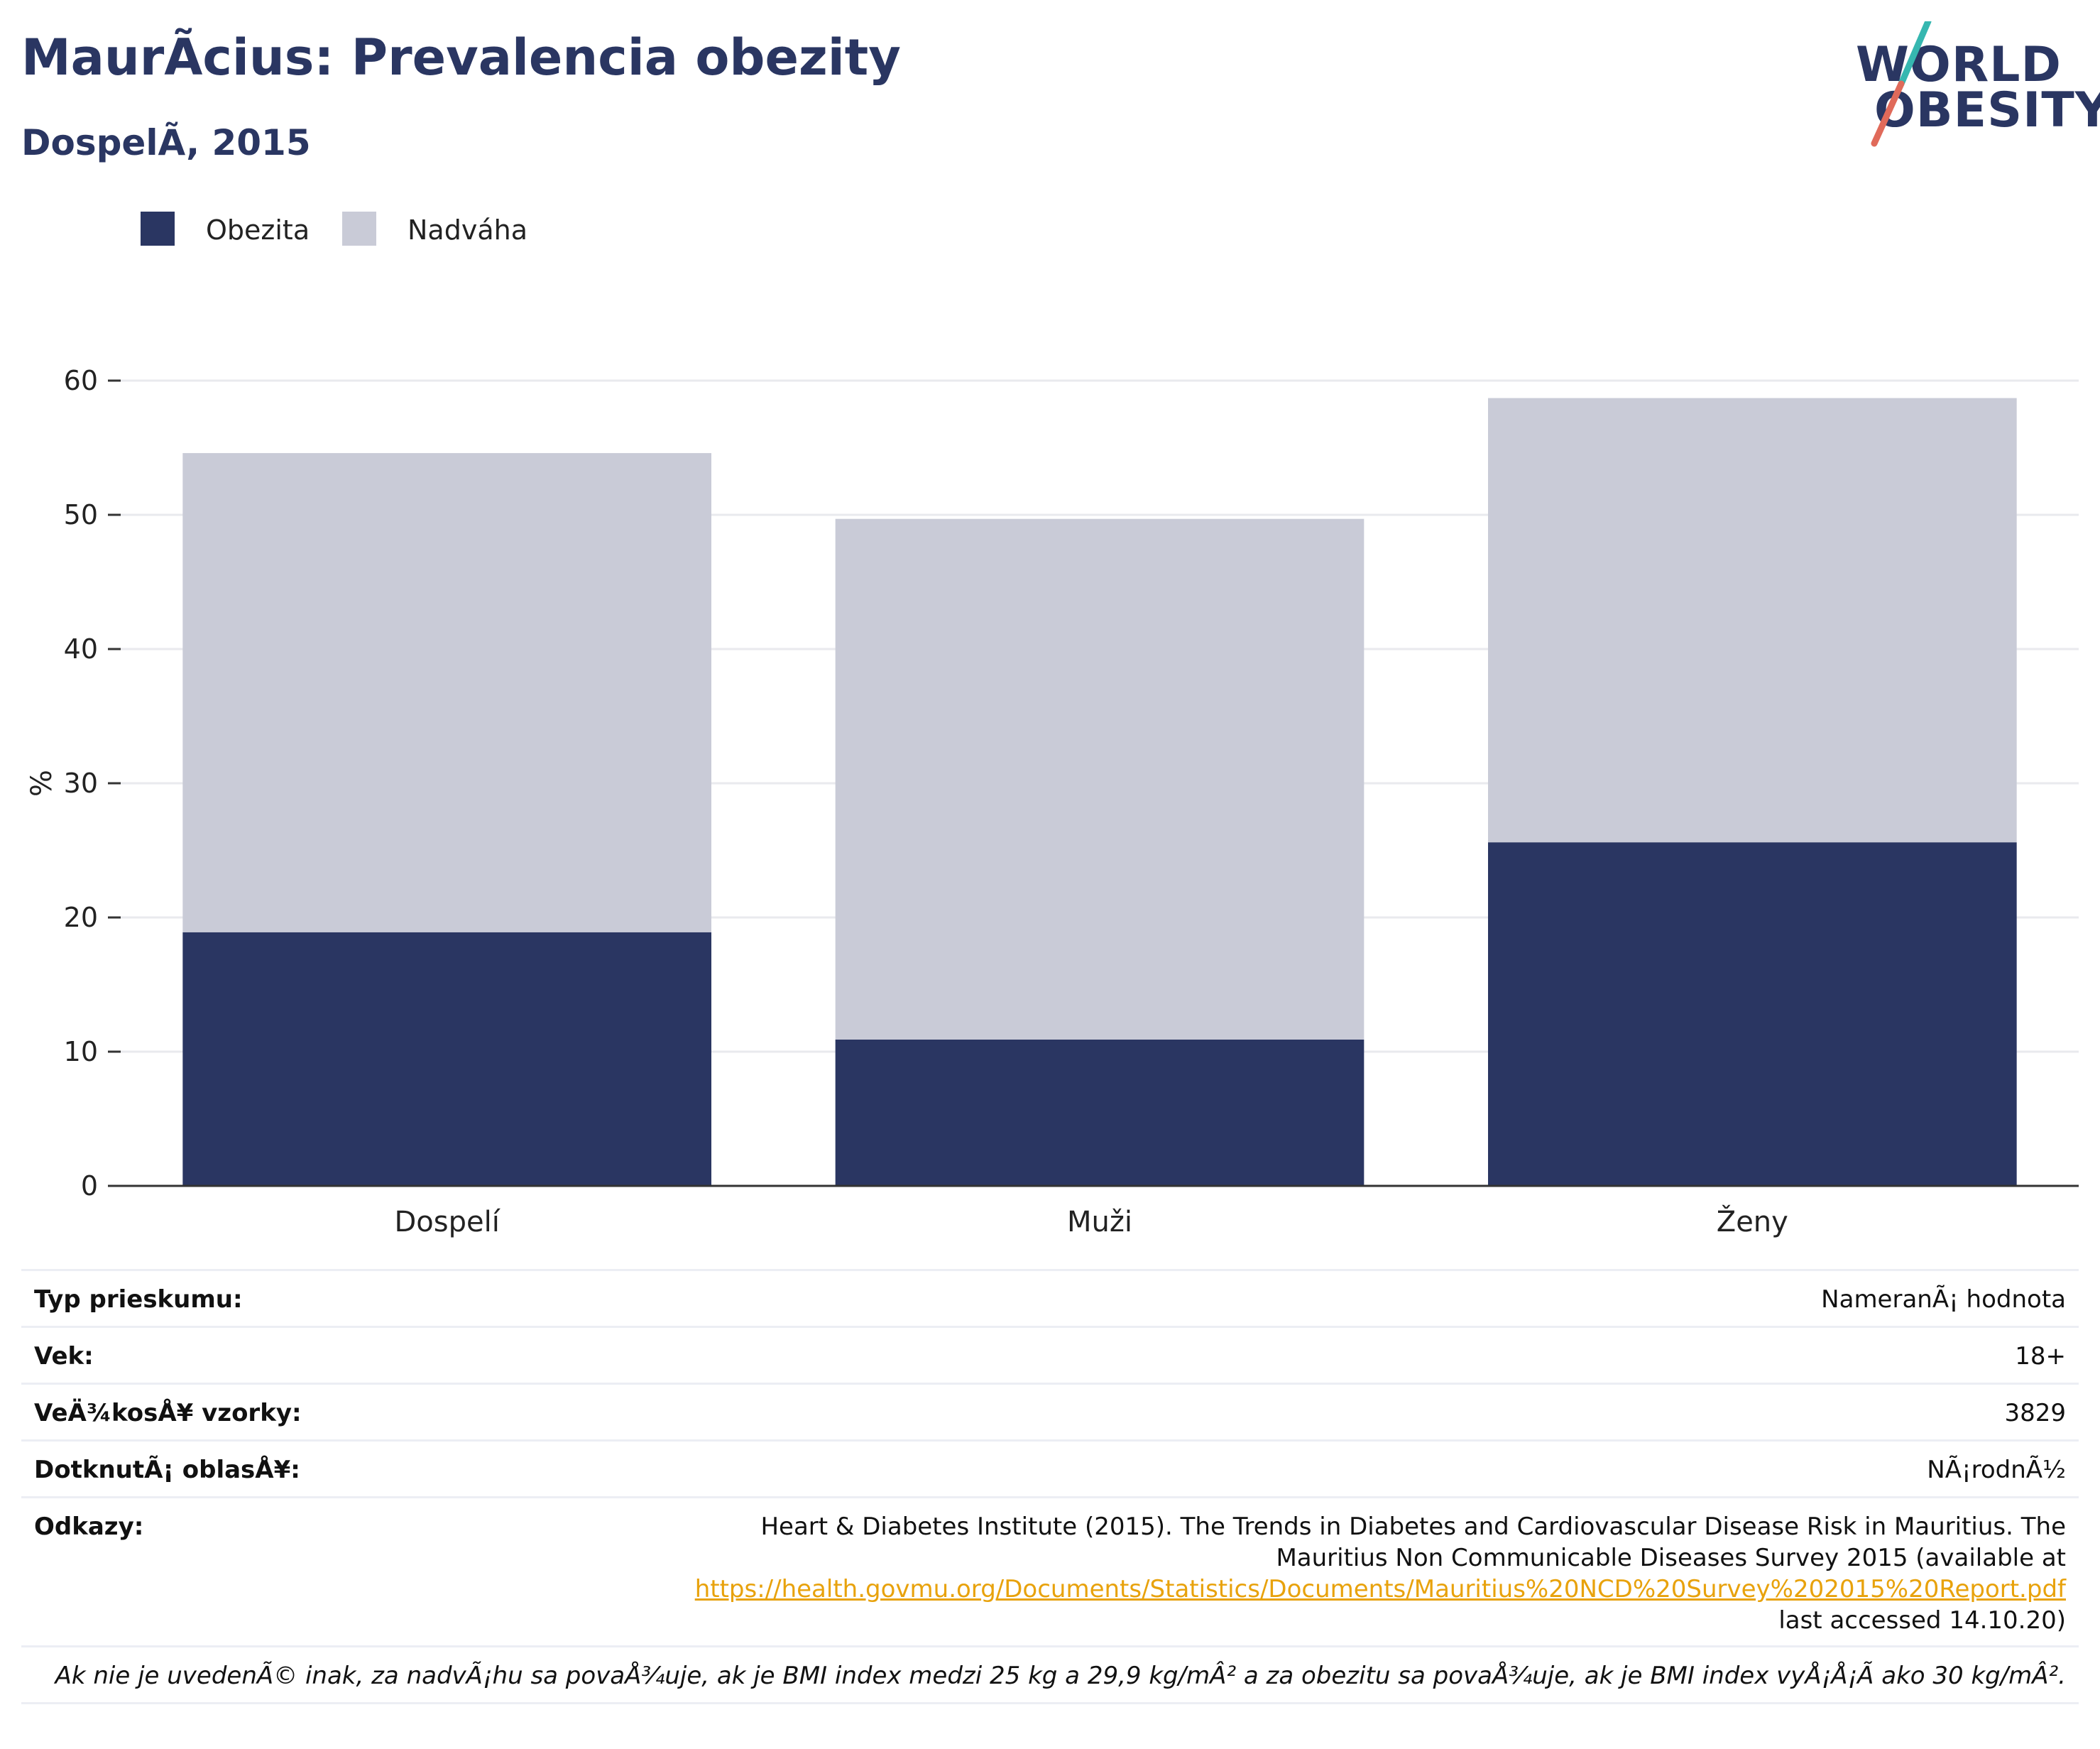  I want to click on y-tick-label: 40, so click(81, 649).